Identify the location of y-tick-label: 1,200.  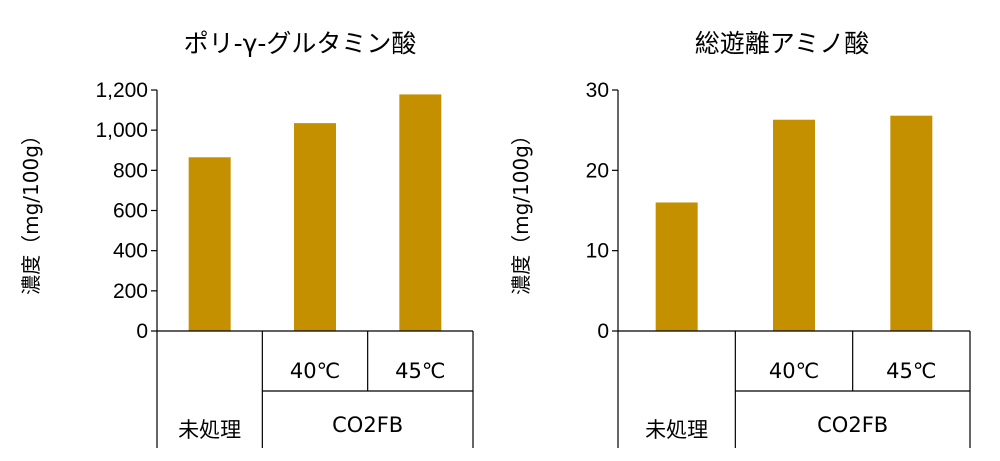
(121, 90).